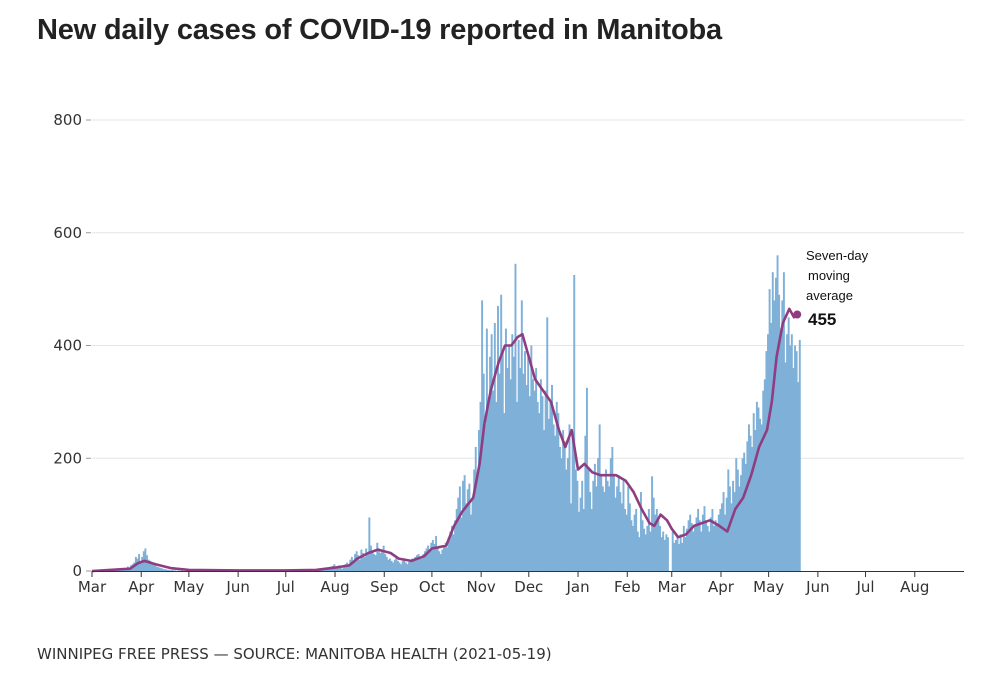  Describe the element at coordinates (67, 120) in the screenshot. I see `y-tick-label: 800` at that location.